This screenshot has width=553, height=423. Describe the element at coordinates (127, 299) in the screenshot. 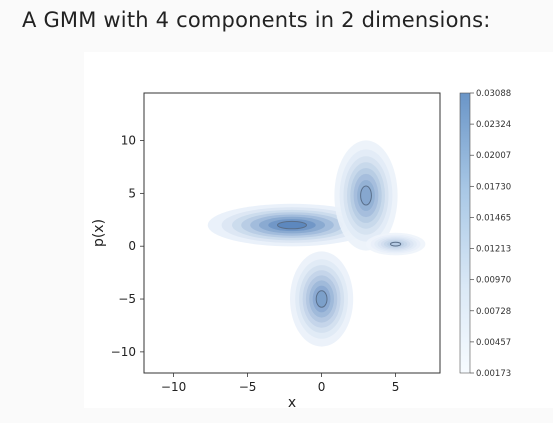

I see `y-tick-label: −5` at that location.